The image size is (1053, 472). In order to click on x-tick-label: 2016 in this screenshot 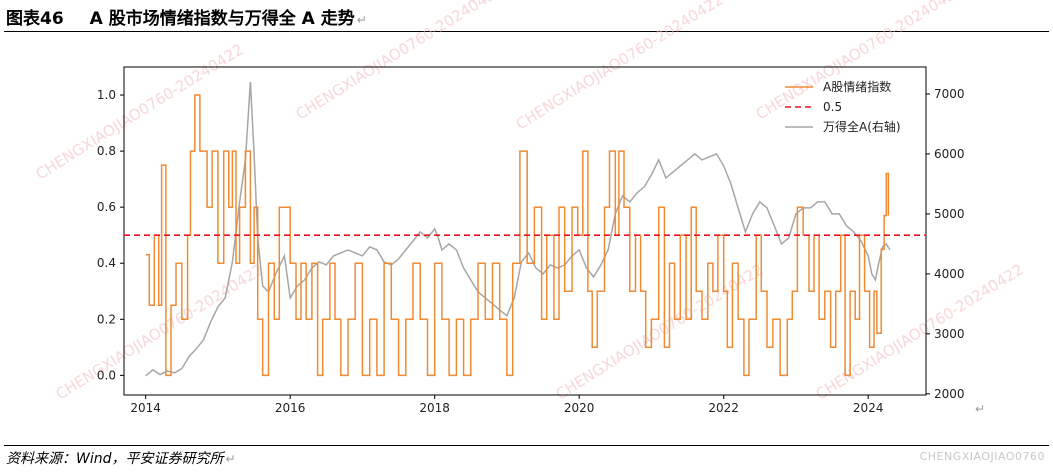, I will do `click(290, 408)`.